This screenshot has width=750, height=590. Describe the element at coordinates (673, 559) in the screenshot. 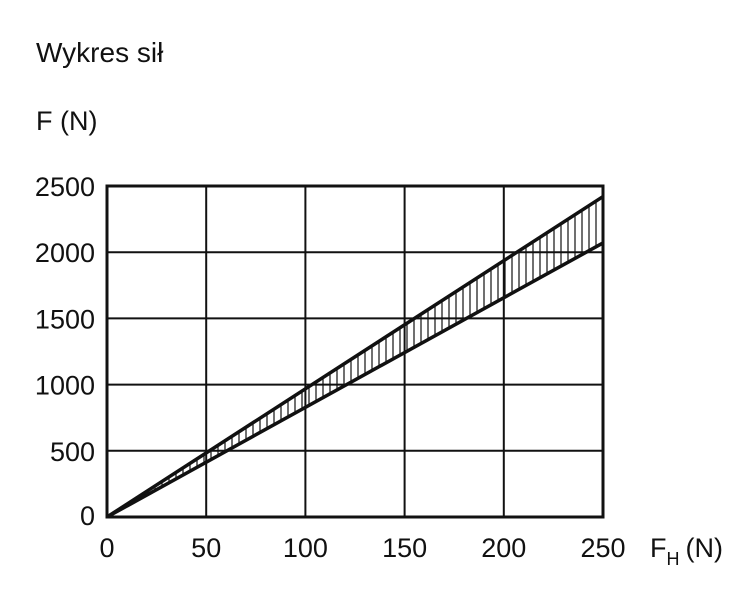

I see `x-axis-label-sub: H` at that location.